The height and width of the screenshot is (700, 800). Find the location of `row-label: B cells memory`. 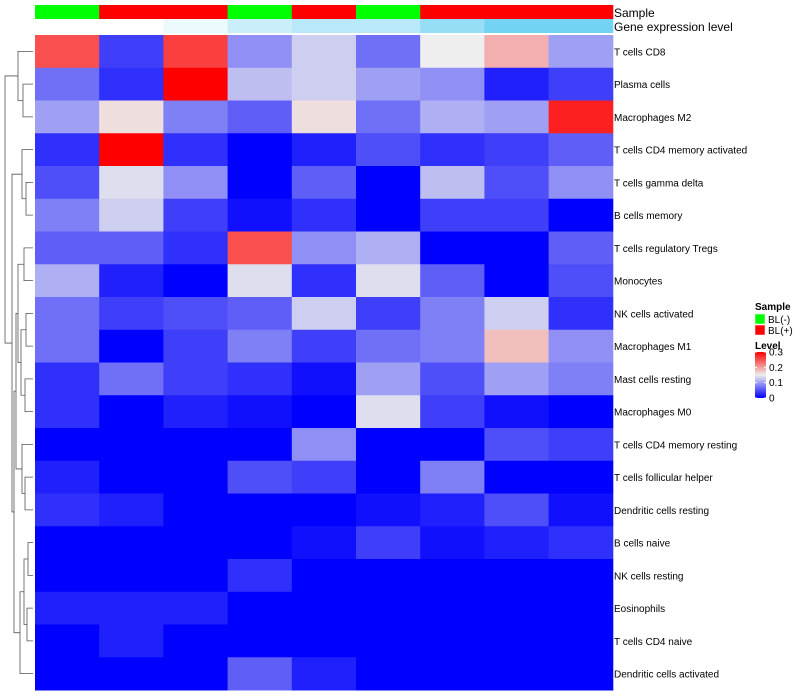

row-label: B cells memory is located at coordinates (648, 216).